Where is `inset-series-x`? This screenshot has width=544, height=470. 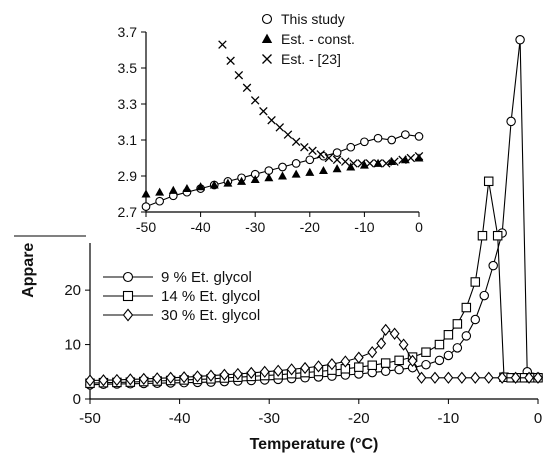 inset-series-x is located at coordinates (321, 104).